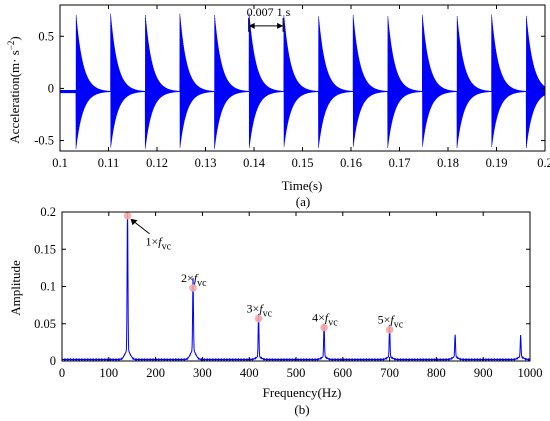 The height and width of the screenshot is (421, 550). I want to click on panel-b-xlabel: Frequency(Hz), so click(302, 392).